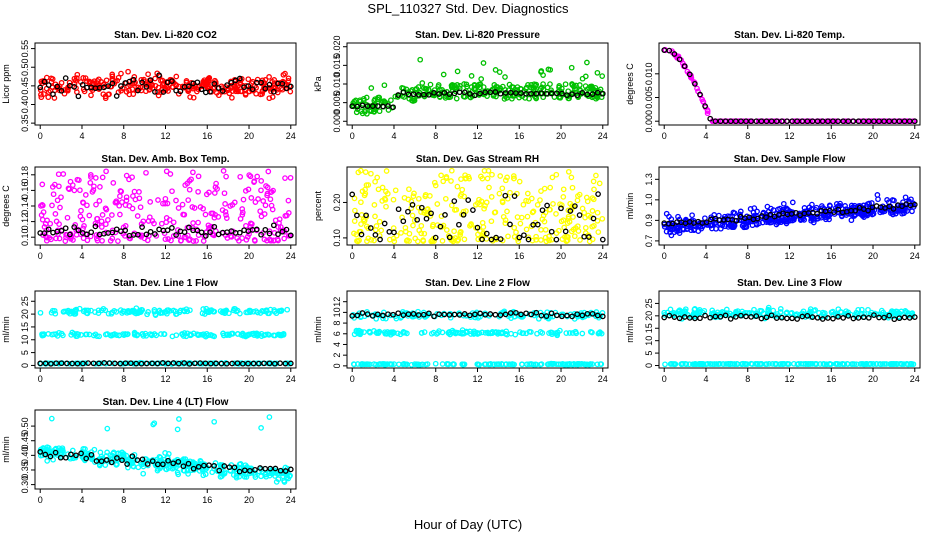  Describe the element at coordinates (477, 136) in the screenshot. I see `x-tick-label: 12` at that location.